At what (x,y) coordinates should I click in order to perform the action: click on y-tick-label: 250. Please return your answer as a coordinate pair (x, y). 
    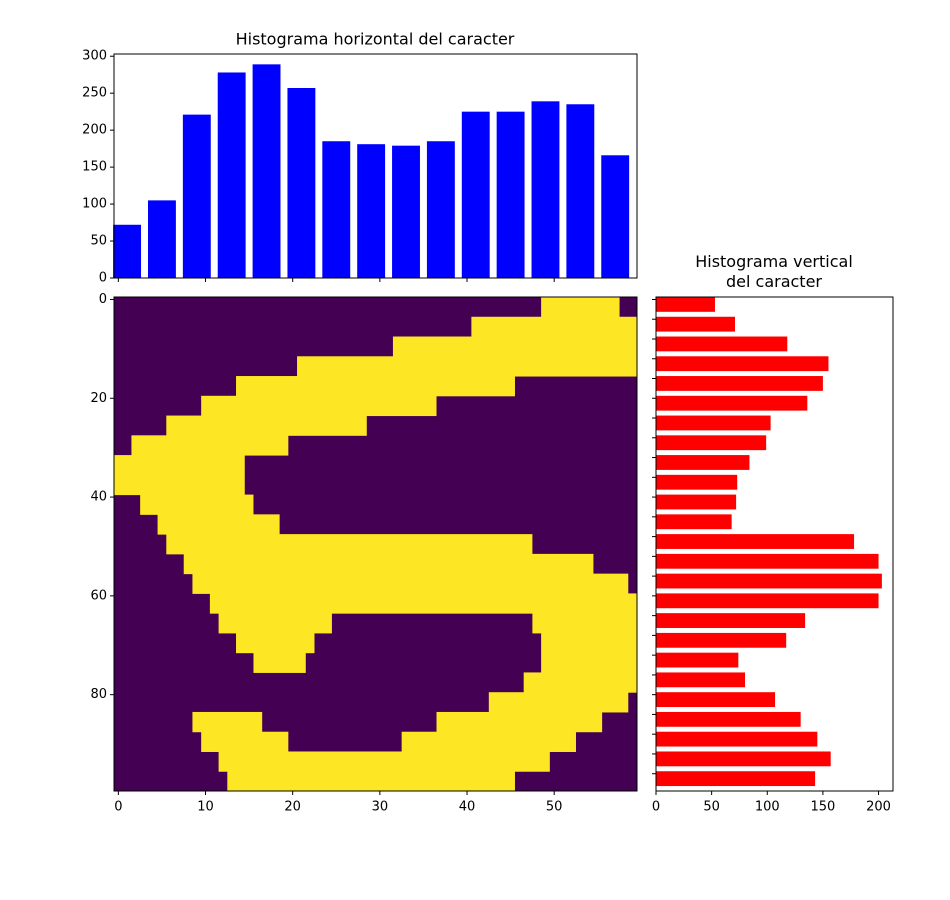
    Looking at the image, I should click on (94, 93).